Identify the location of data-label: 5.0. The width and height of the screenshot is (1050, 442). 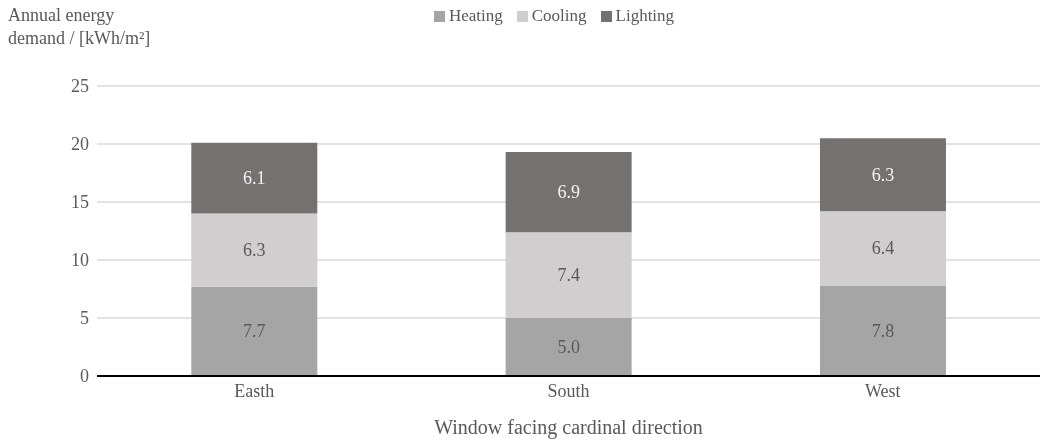
(568, 347).